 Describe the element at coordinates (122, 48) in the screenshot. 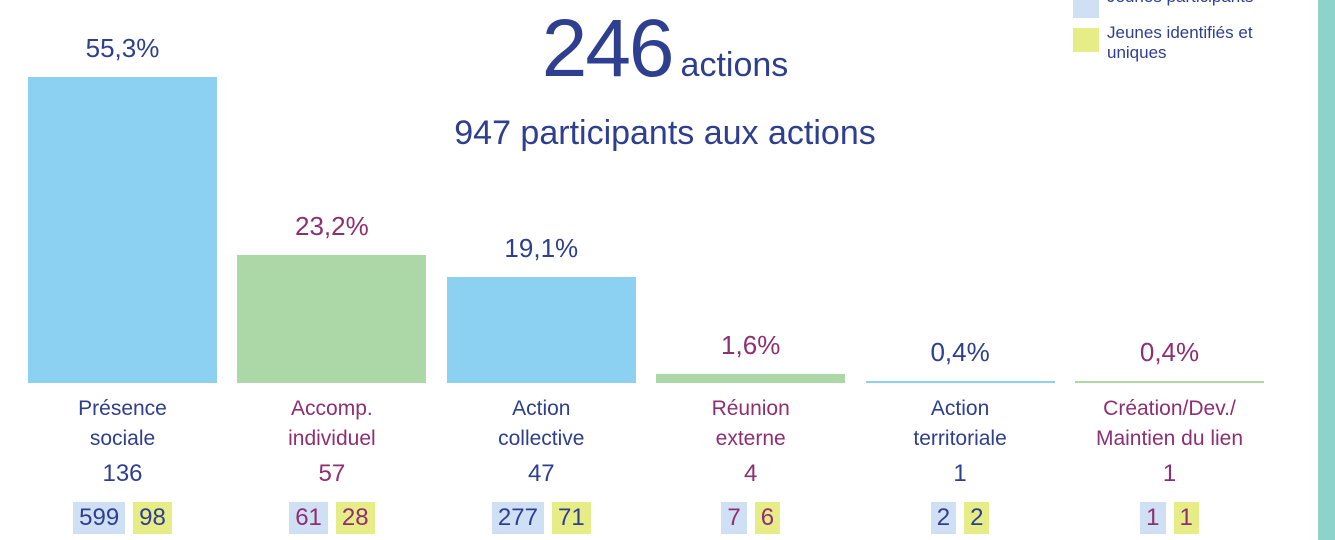

I see `value-label: 55,3%` at that location.